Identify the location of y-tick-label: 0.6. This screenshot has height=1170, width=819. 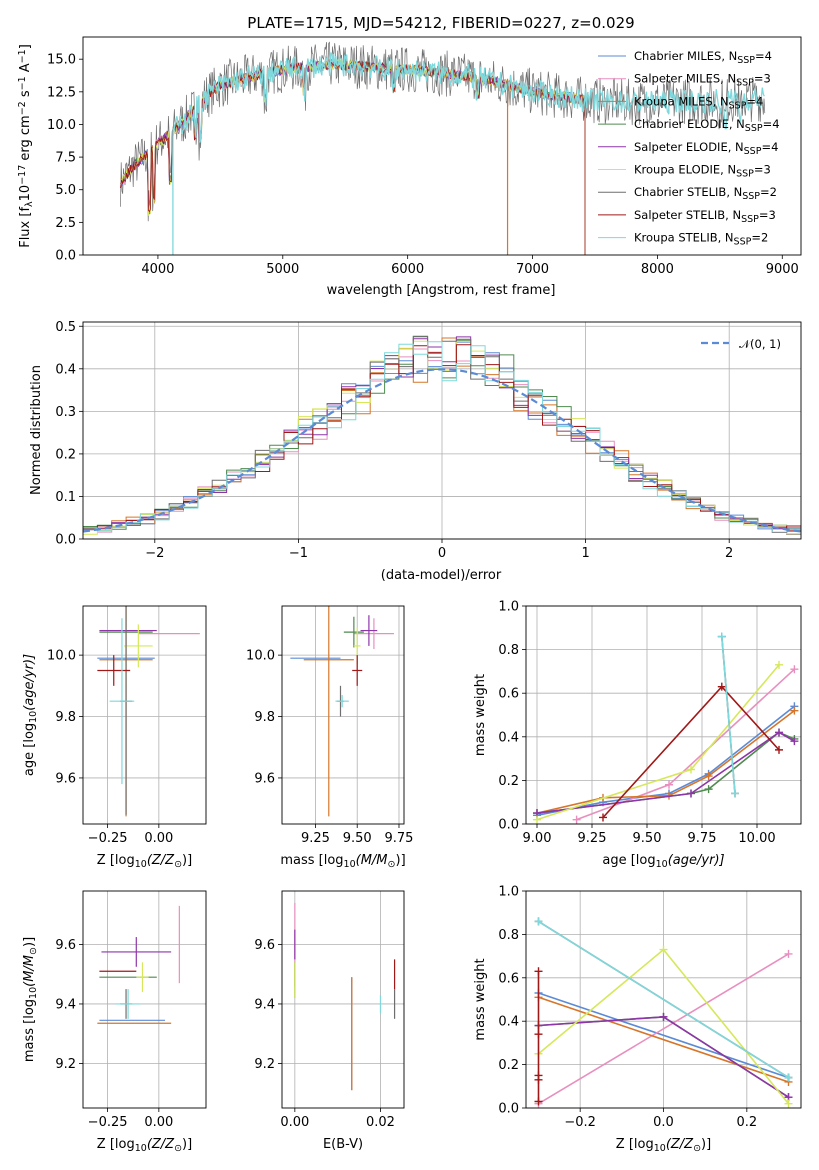
(508, 978).